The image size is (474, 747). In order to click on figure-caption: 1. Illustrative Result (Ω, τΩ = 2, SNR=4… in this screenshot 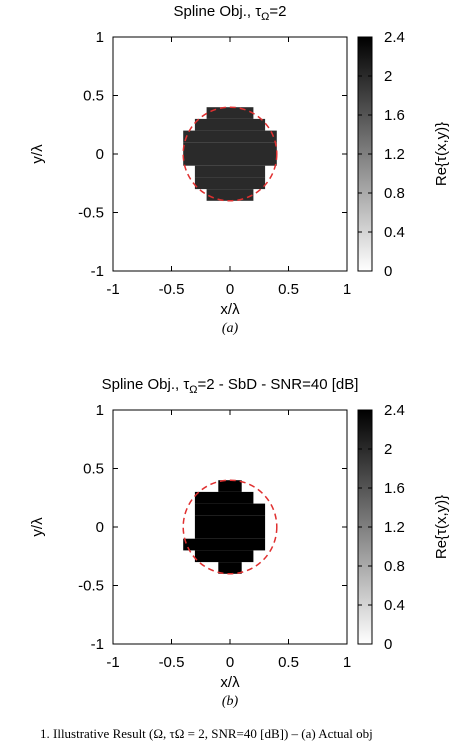, I will do `click(206, 733)`.